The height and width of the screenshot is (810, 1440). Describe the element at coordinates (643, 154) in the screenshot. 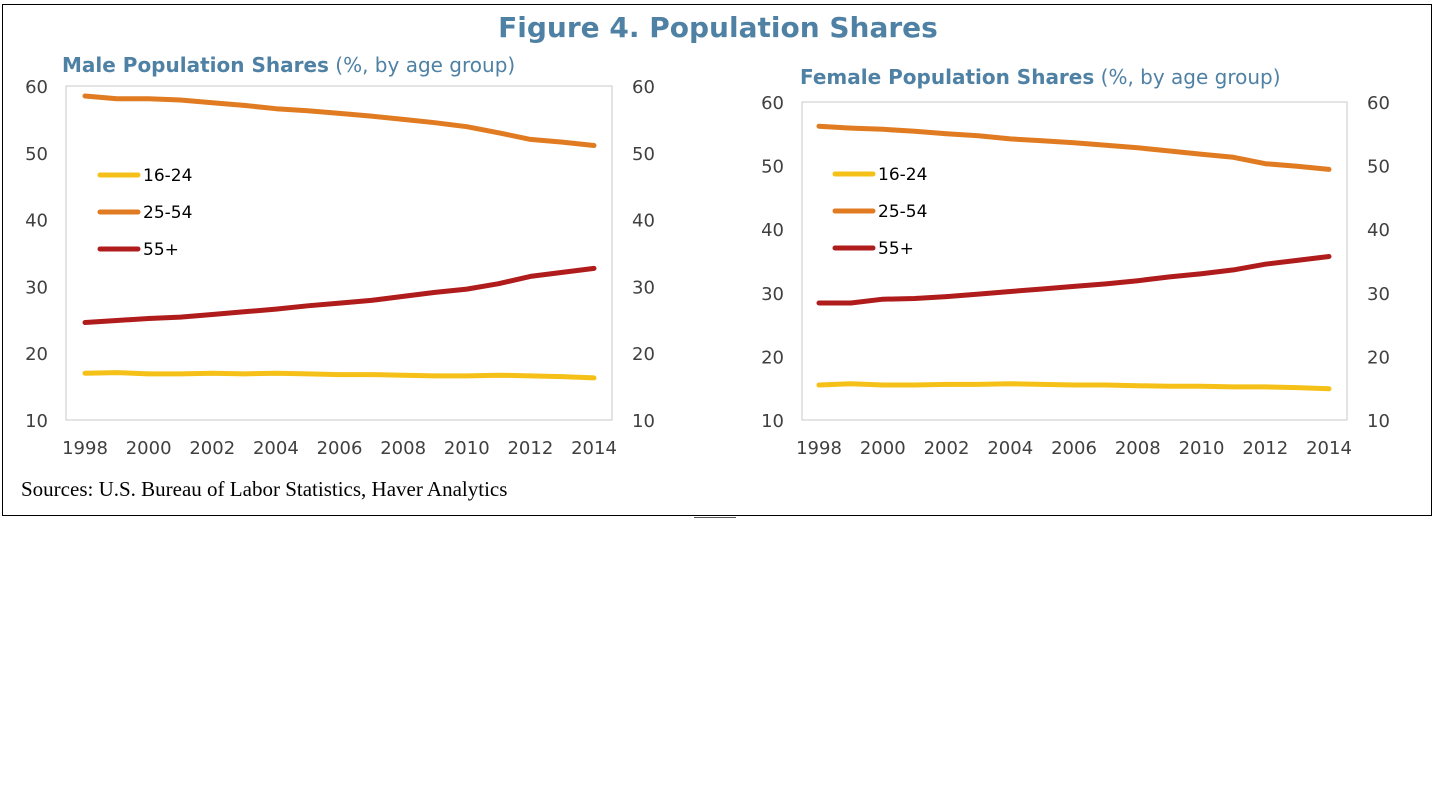

I see `male-ytick-right-50: 50` at that location.